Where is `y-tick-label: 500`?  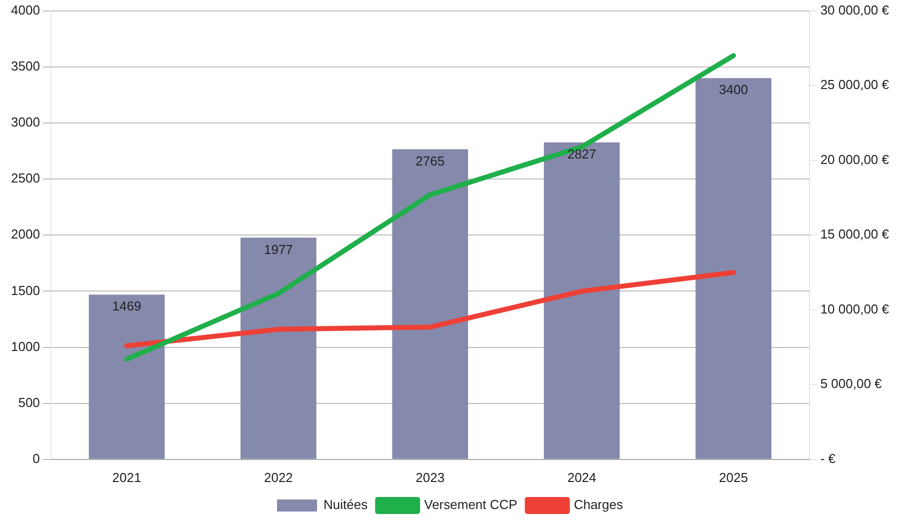
y-tick-label: 500 is located at coordinates (29, 402).